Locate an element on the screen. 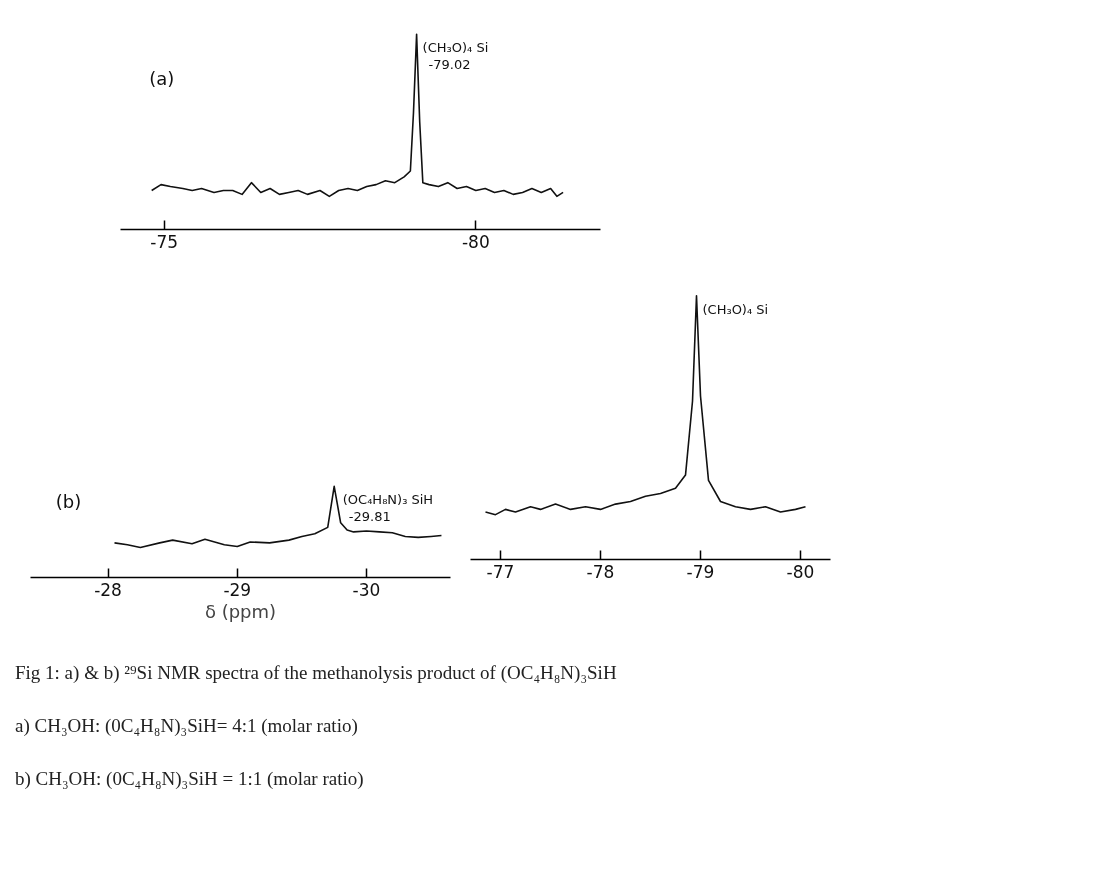 This screenshot has height=890, width=1104. x-tick-label: -28 is located at coordinates (108, 589).